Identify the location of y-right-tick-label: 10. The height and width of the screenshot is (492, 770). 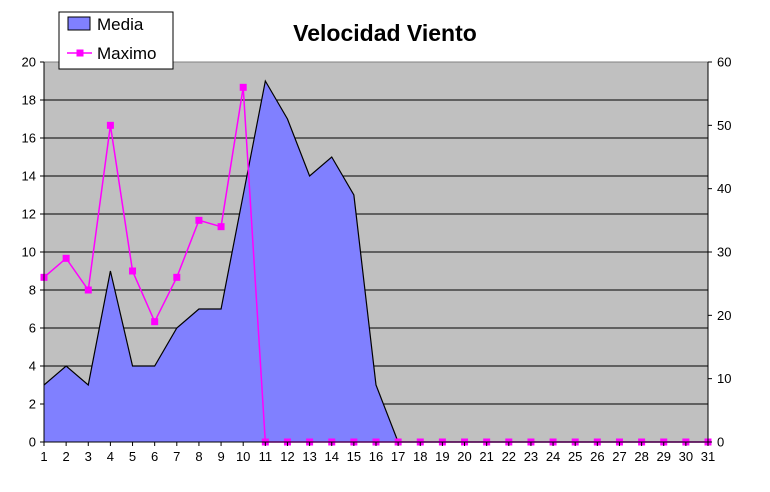
(724, 378).